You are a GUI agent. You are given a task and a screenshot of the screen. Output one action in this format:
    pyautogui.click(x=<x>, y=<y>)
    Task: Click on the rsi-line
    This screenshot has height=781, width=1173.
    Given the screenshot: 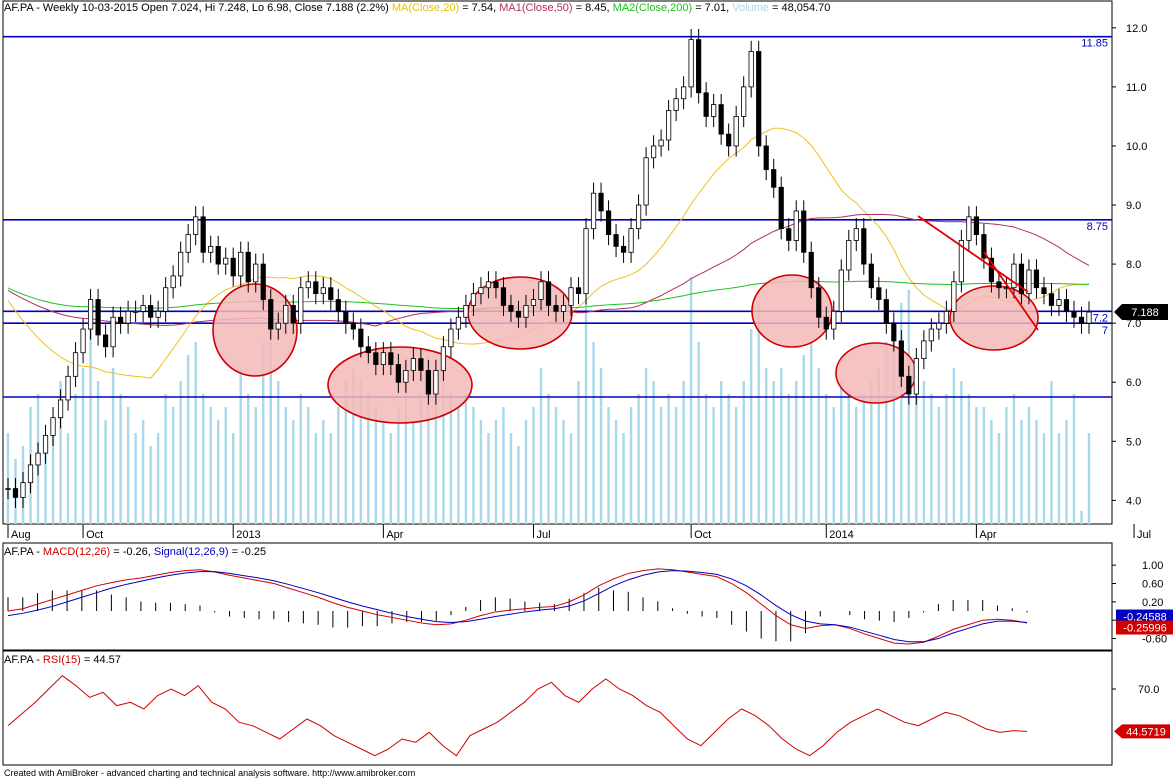 What is the action you would take?
    pyautogui.click(x=517, y=716)
    